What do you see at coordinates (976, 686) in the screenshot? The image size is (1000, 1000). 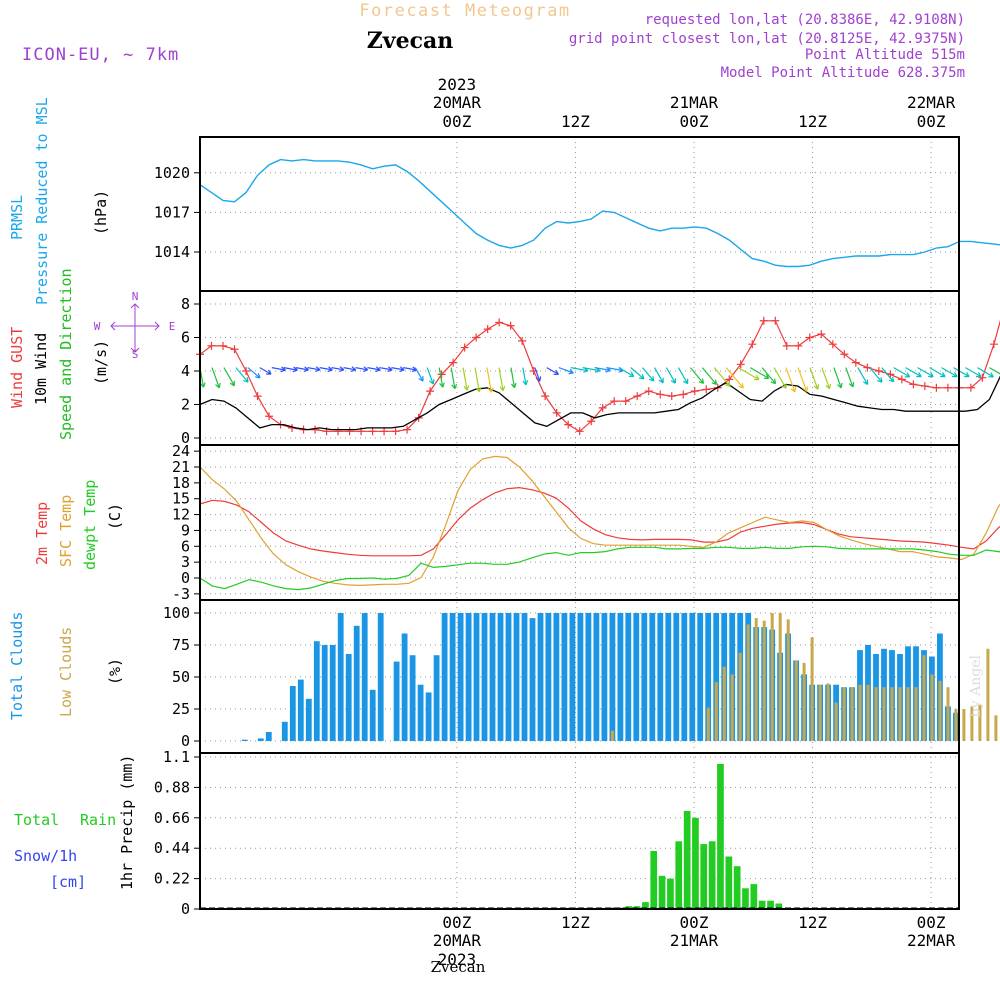 I see `watermark: by Angel` at bounding box center [976, 686].